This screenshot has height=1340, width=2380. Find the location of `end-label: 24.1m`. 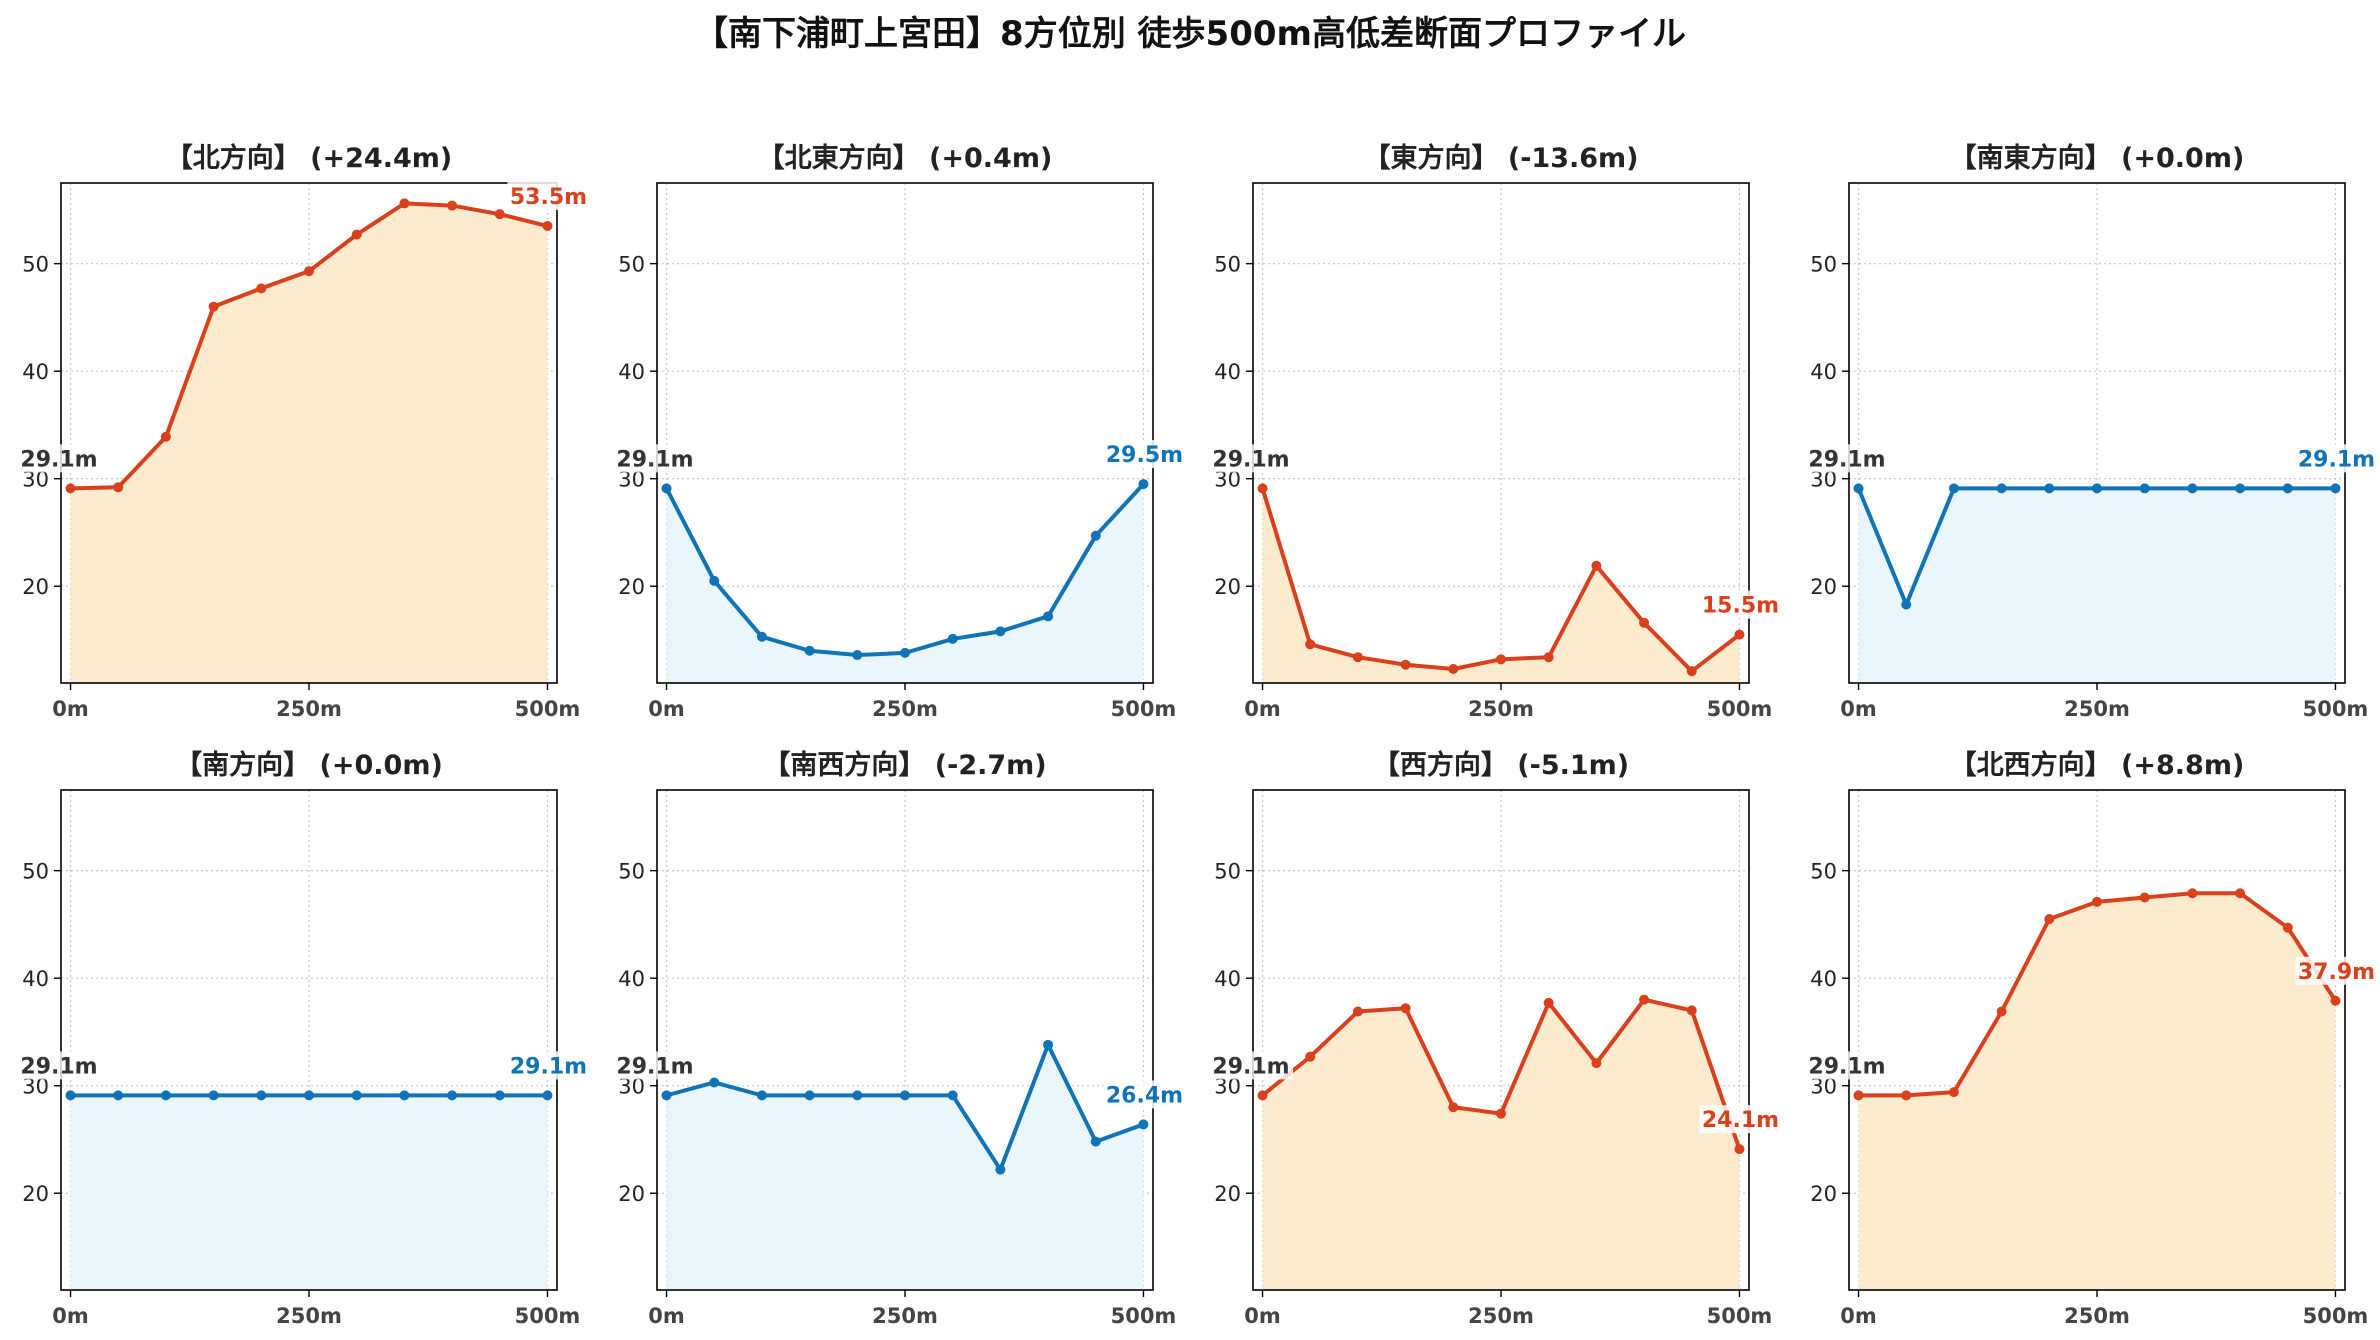

end-label: 24.1m is located at coordinates (1740, 1120).